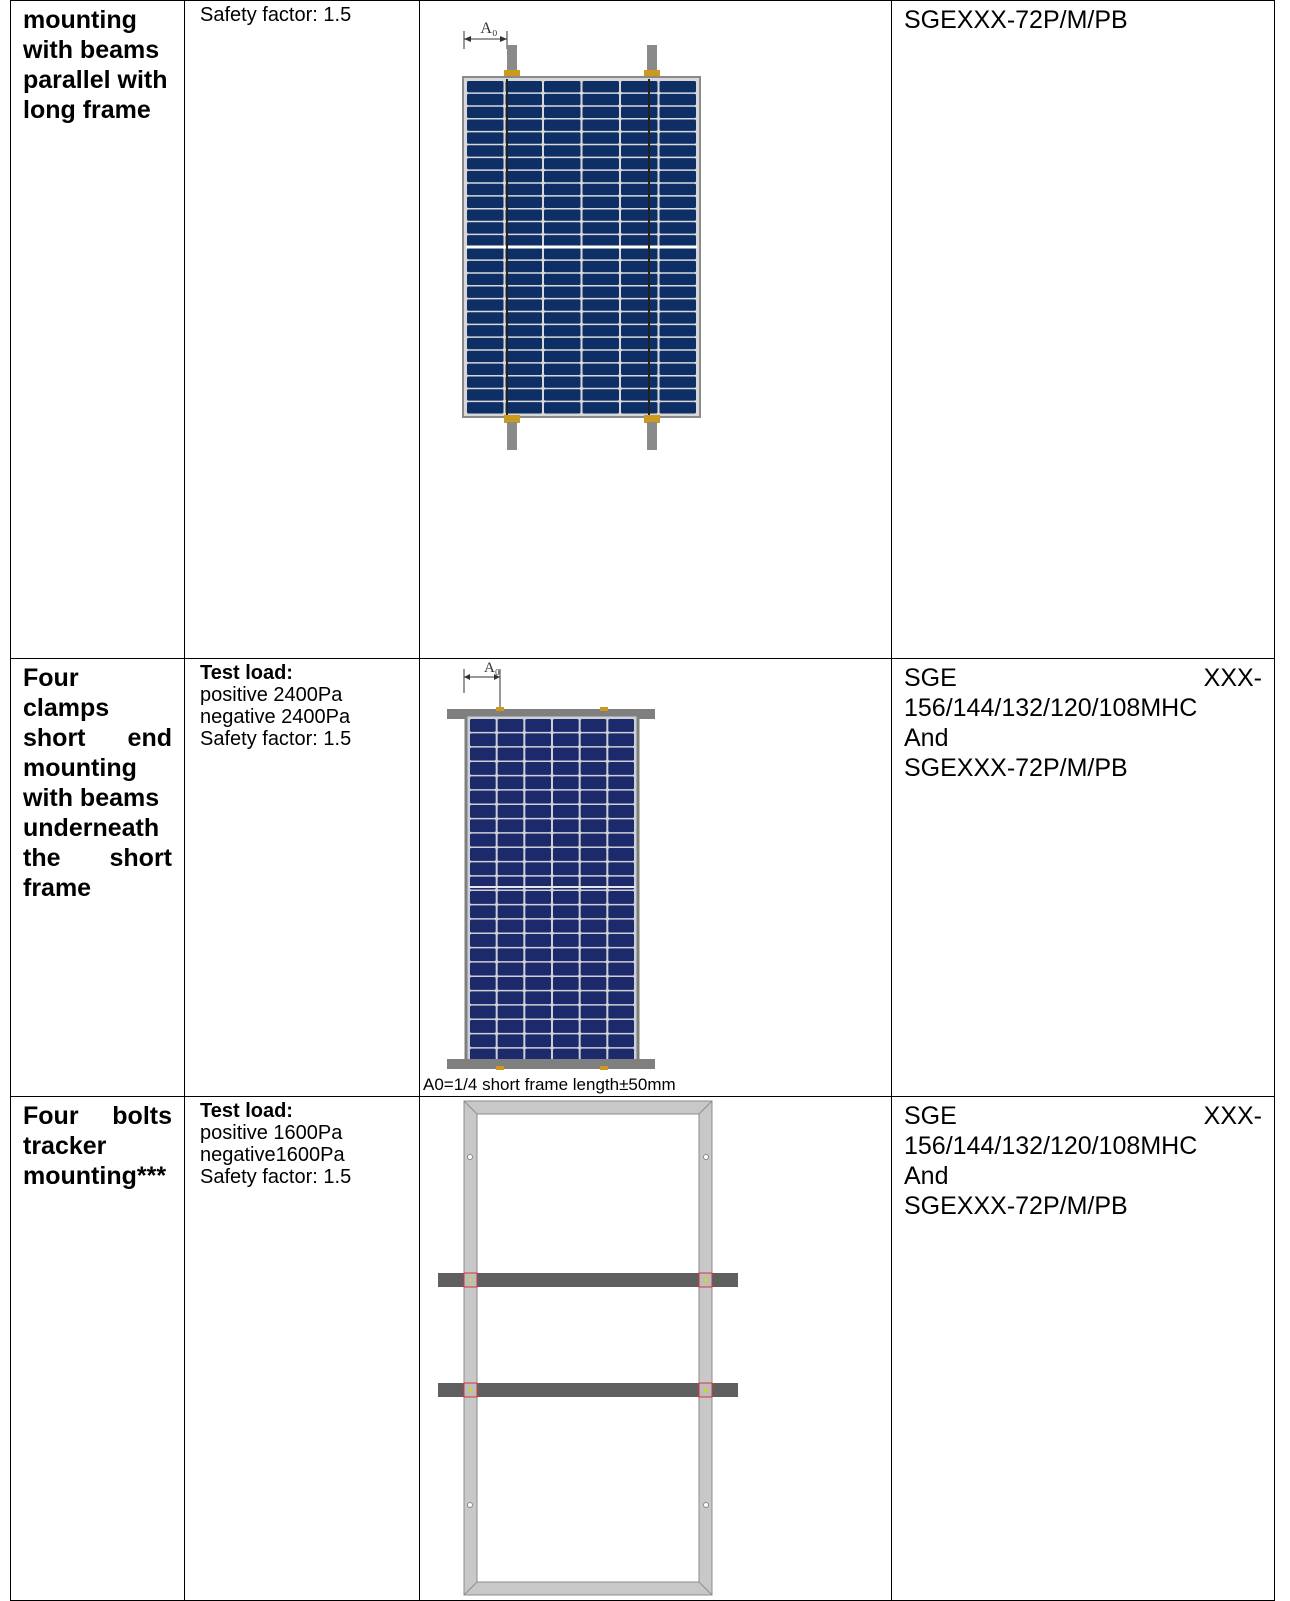  Describe the element at coordinates (275, 717) in the screenshot. I see `load-line: negative 2400Pa` at that location.